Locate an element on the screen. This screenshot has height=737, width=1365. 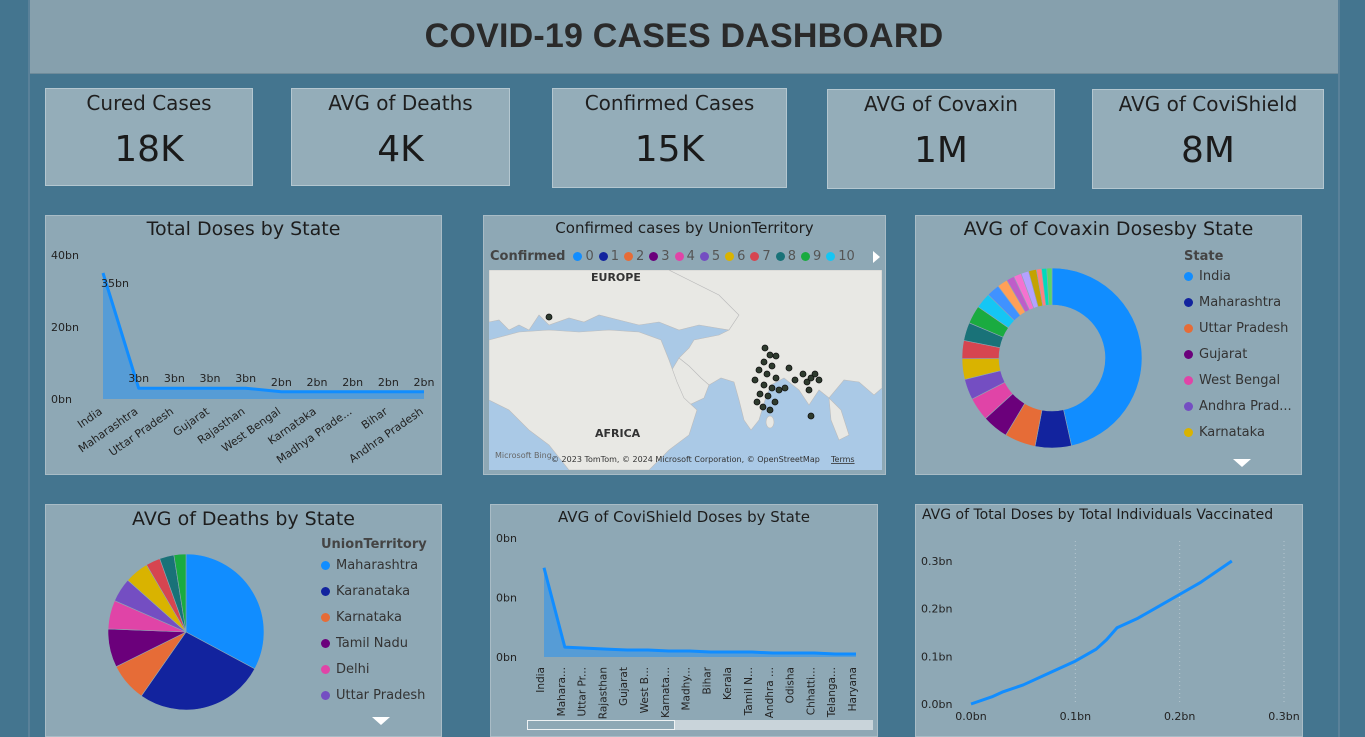
legend-label: Maharashtra is located at coordinates (1240, 302).